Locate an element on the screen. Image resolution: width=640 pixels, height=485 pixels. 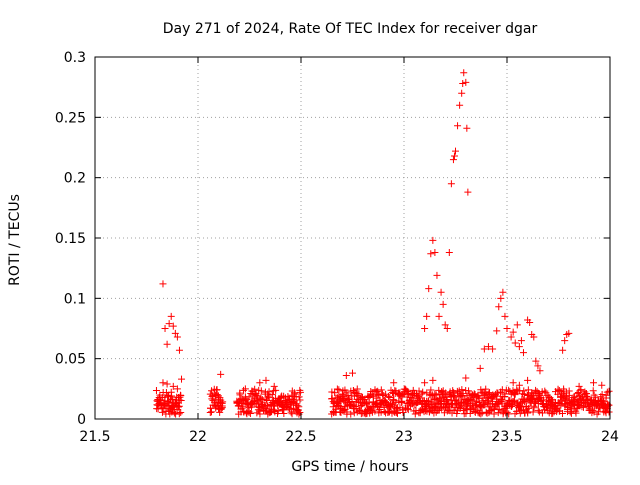
x-tick-label: 22.5 is located at coordinates (300, 437).